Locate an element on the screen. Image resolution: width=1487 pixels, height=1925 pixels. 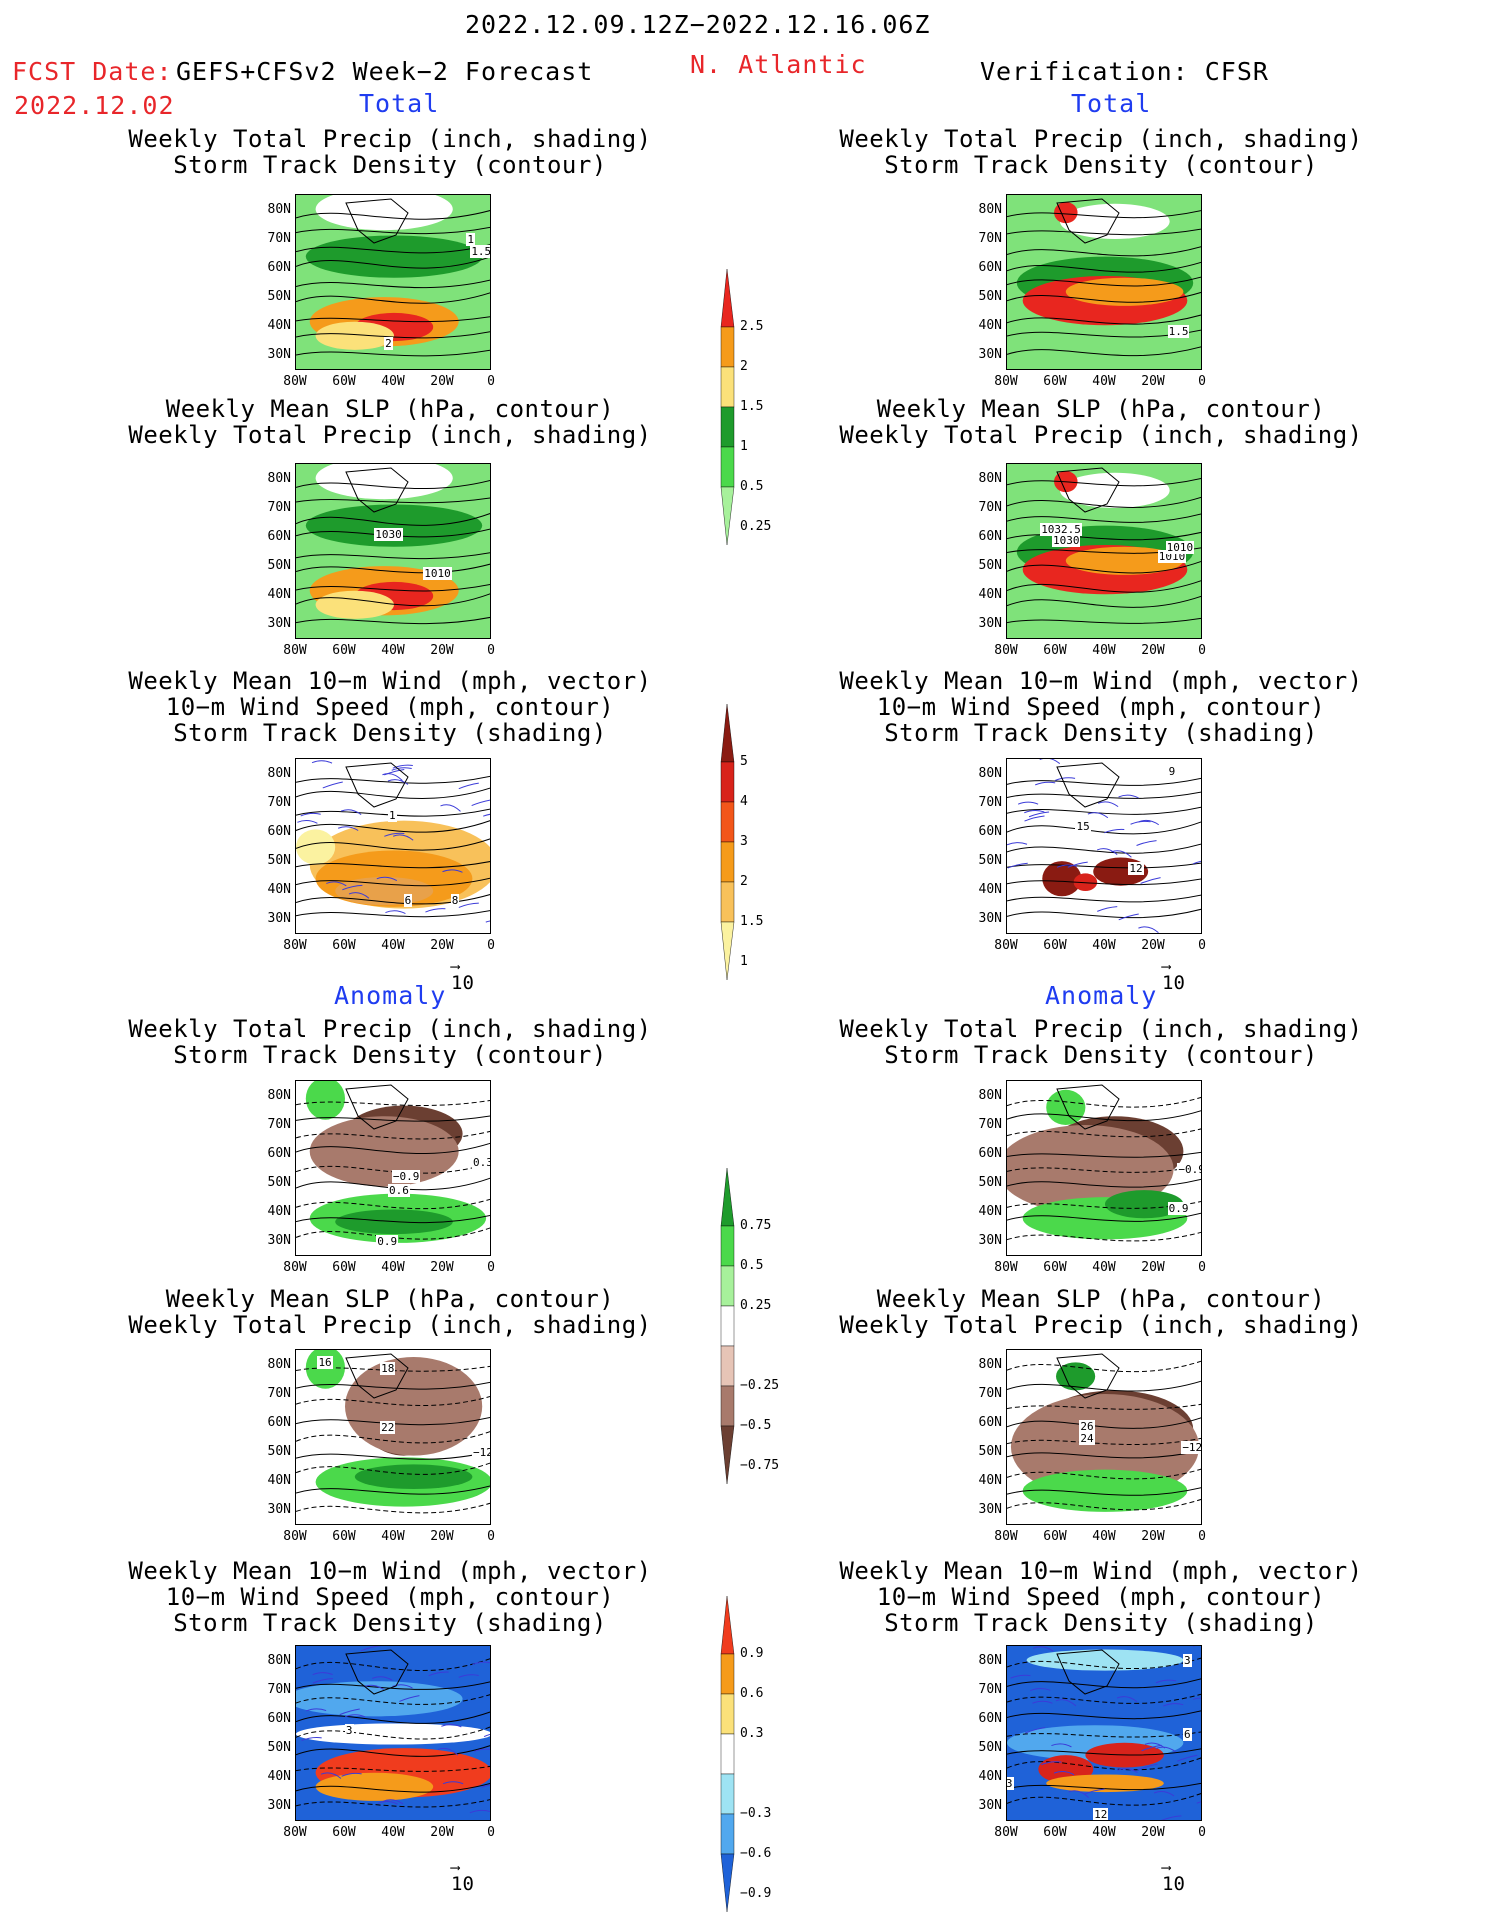
contour-label: 1.5 is located at coordinates (1178, 331).